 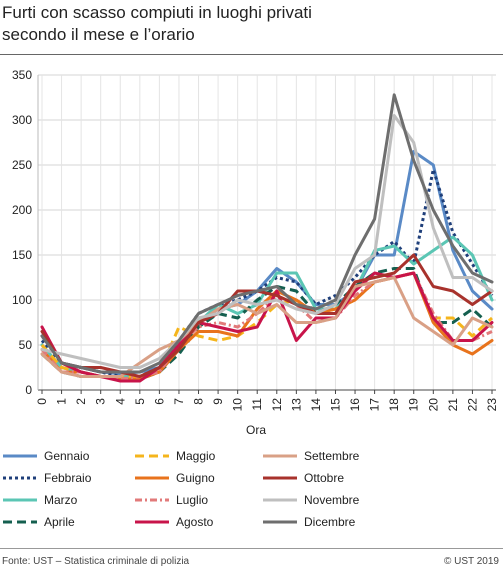 What do you see at coordinates (251, 54) in the screenshot?
I see `title-divider` at bounding box center [251, 54].